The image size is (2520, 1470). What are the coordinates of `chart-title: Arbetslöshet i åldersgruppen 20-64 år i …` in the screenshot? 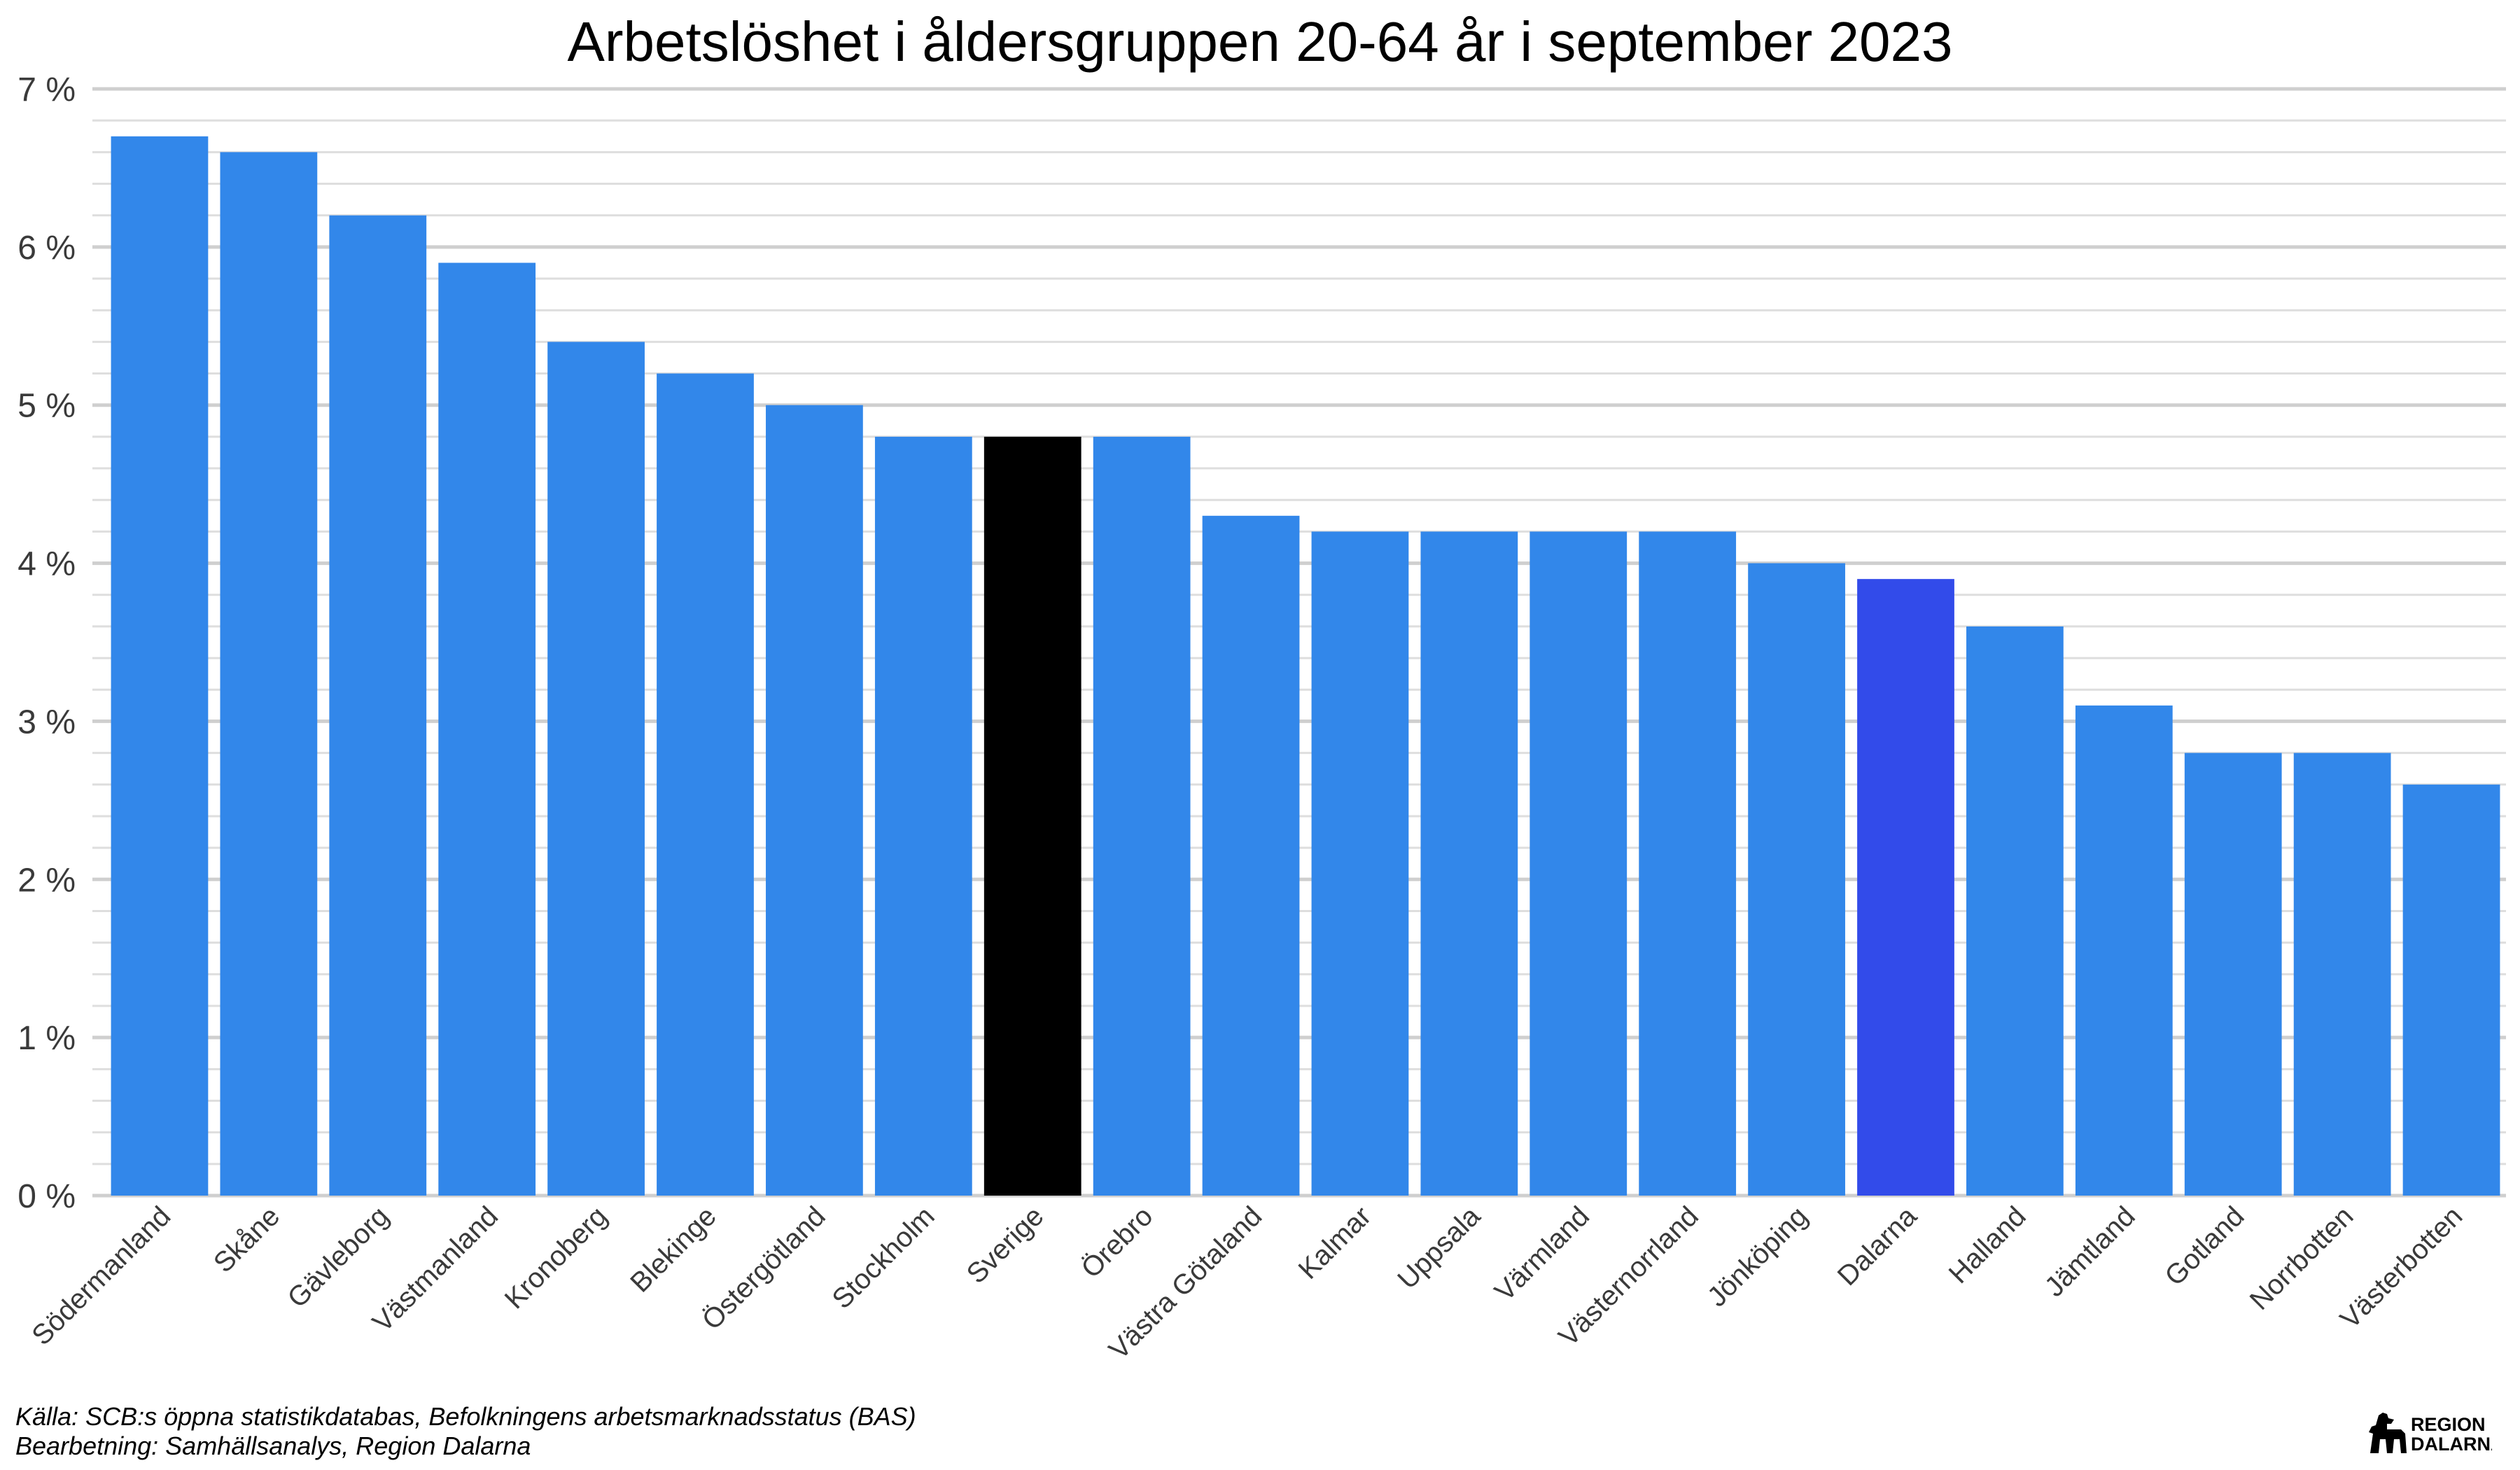 It's located at (1260, 41).